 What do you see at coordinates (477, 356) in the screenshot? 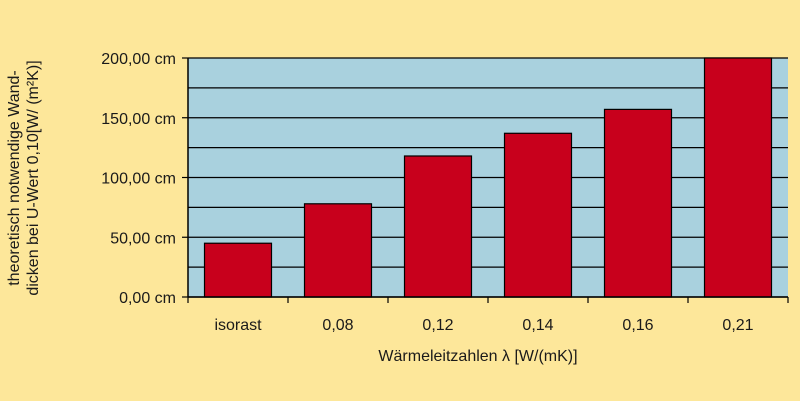
I see `x-axis-title: Wärmeleitzahlen λ [W/(mK)]` at bounding box center [477, 356].